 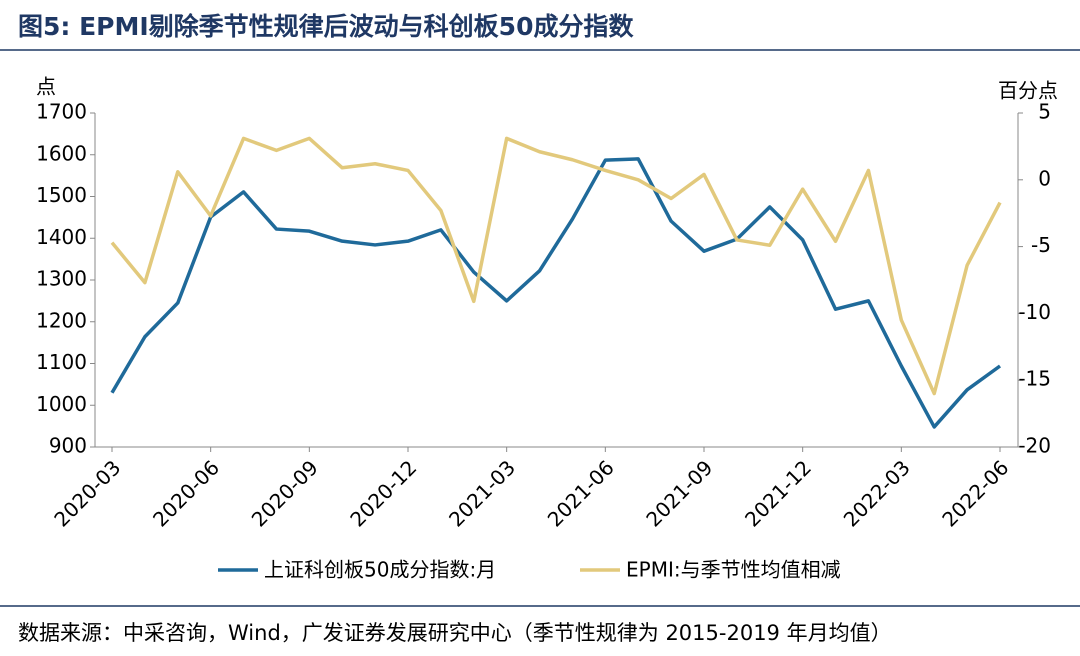 What do you see at coordinates (778, 493) in the screenshot?
I see `x-tick-label: 2021-12` at bounding box center [778, 493].